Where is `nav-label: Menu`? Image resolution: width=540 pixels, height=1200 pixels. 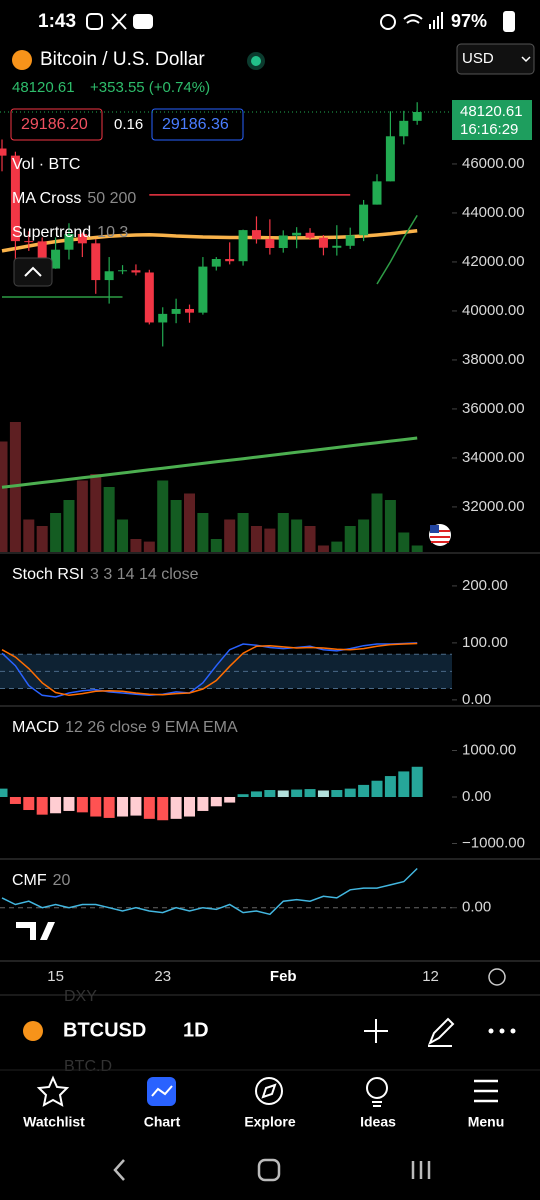
nav-label: Menu is located at coordinates (486, 1122).